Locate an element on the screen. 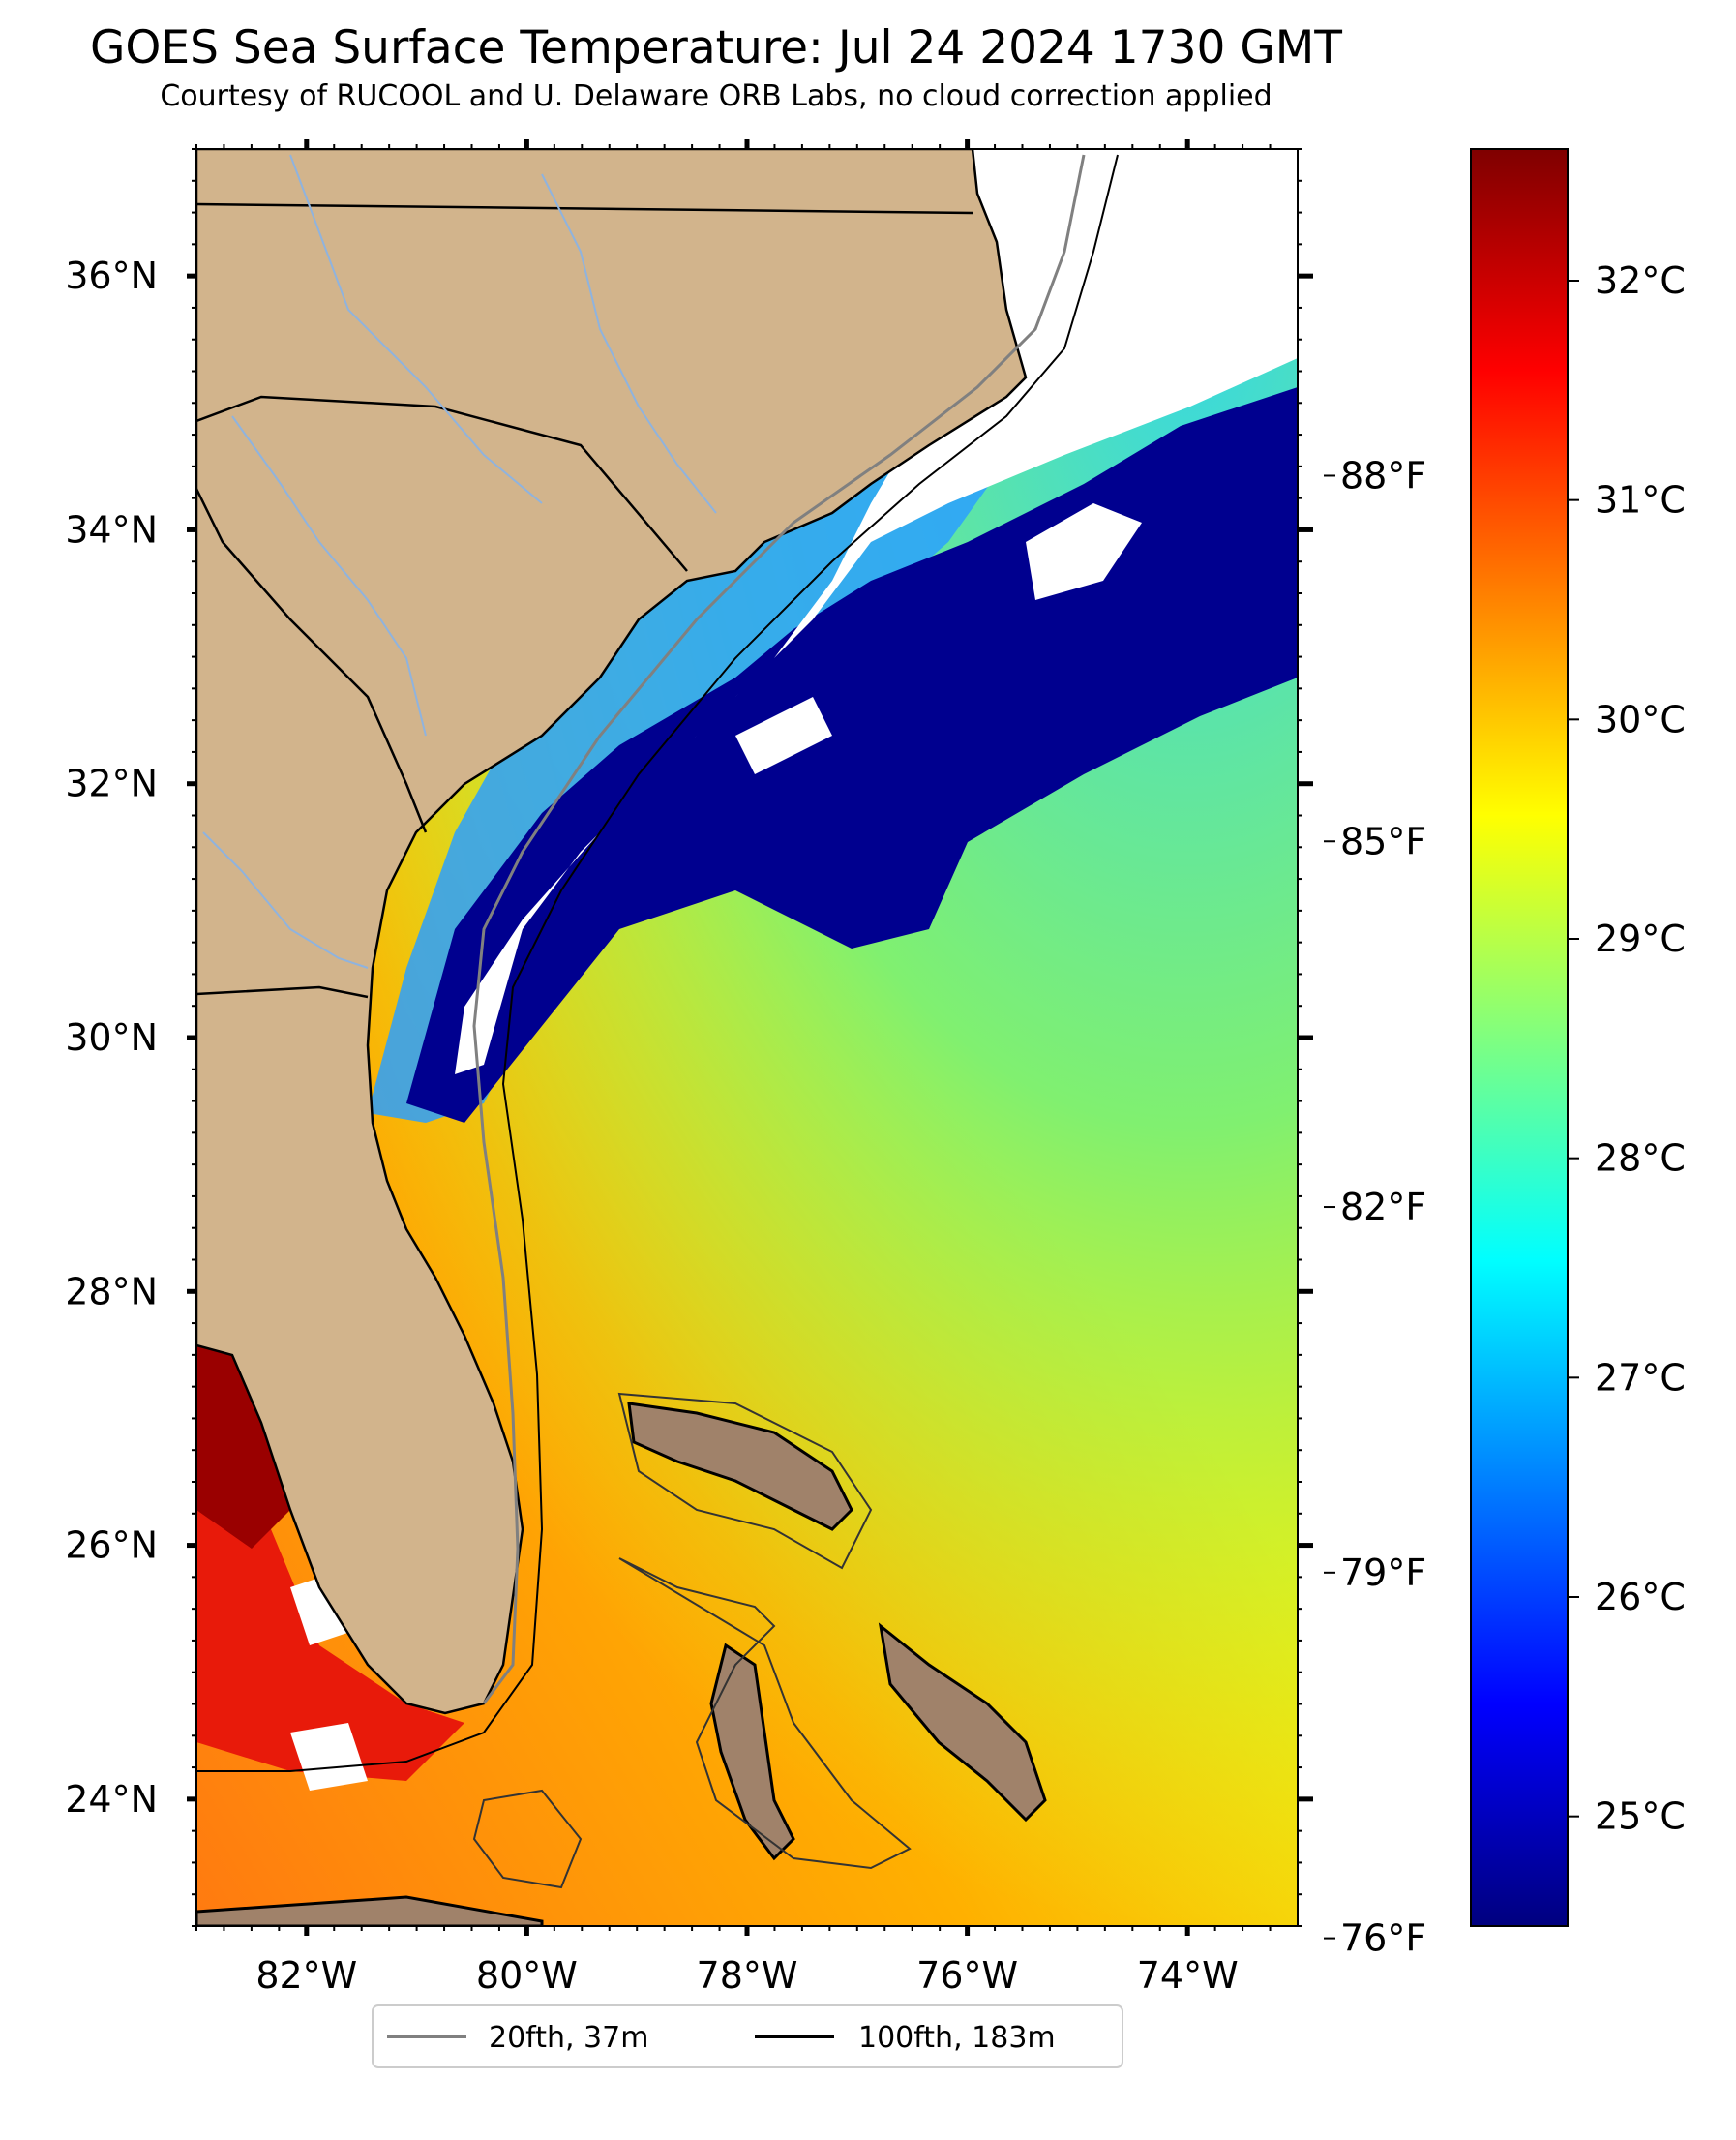  legend-label-20fth: 20fth, 37m is located at coordinates (568, 2038).